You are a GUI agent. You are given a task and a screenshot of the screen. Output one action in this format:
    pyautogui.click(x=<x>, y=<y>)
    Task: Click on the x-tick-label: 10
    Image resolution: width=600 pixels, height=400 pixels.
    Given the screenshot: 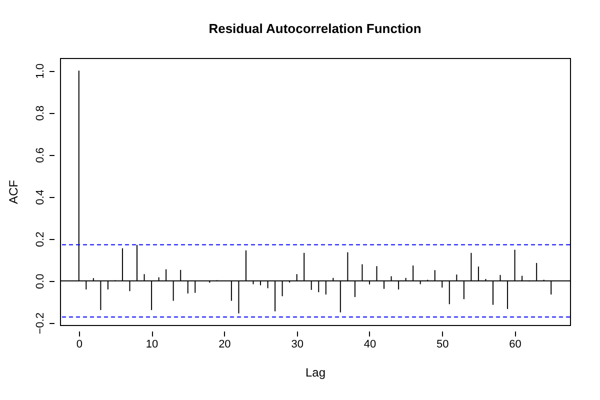 What is the action you would take?
    pyautogui.click(x=152, y=344)
    